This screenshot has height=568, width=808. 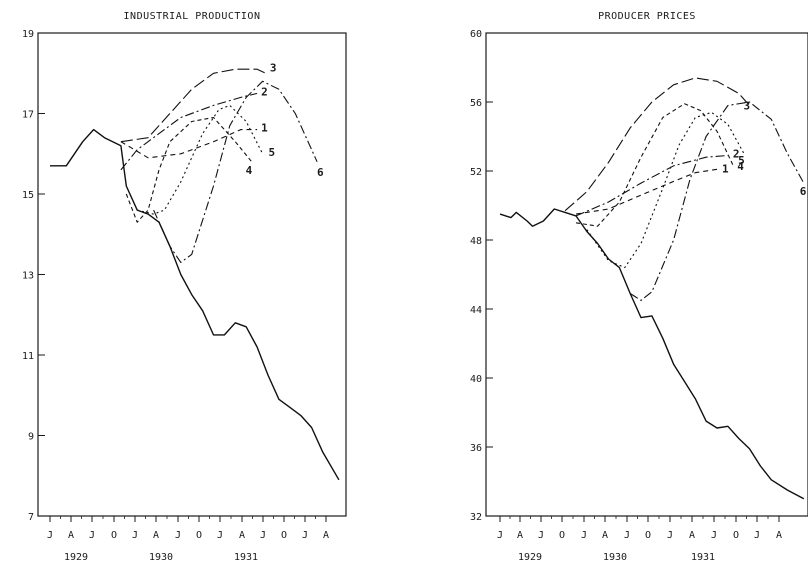 I want to click on y-tick-label: 52, so click(x=476, y=172).